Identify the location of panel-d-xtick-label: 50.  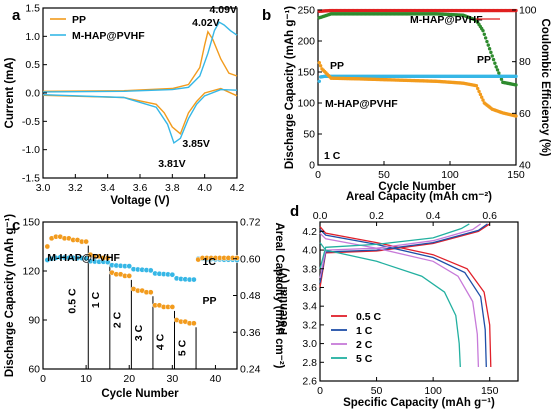
(377, 391).